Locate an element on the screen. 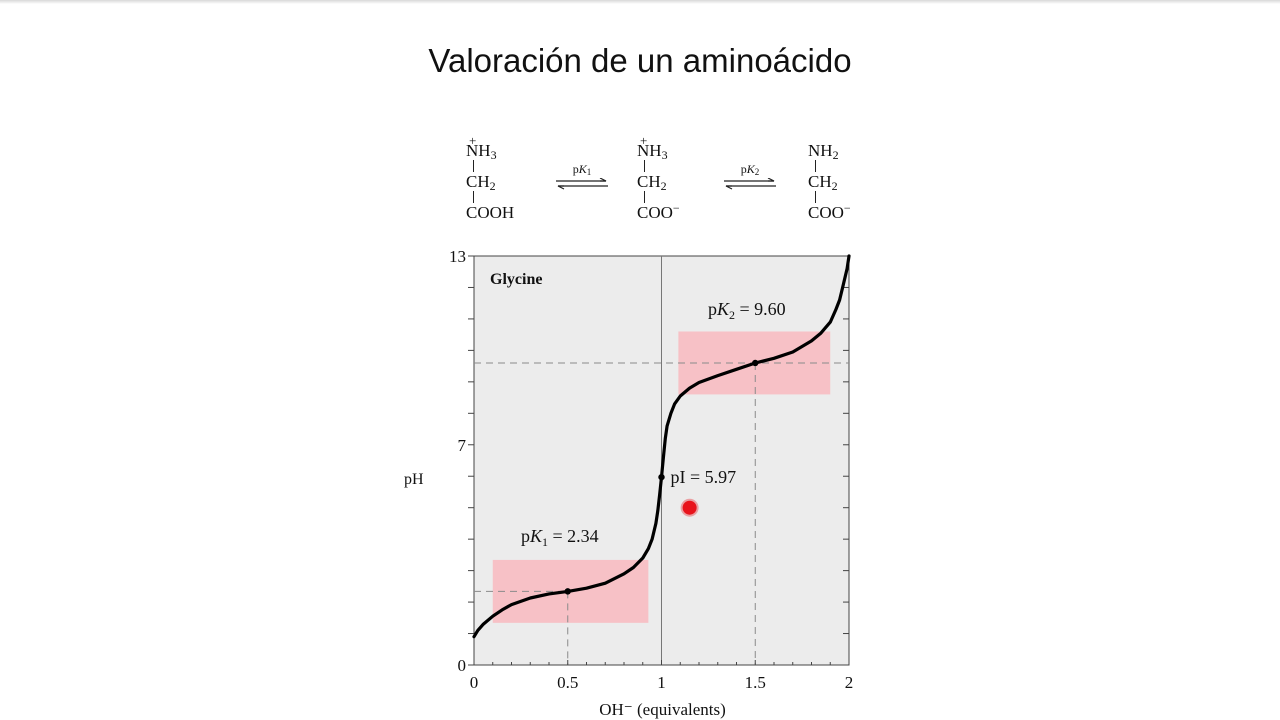  cursor-dot-icon is located at coordinates (689, 507).